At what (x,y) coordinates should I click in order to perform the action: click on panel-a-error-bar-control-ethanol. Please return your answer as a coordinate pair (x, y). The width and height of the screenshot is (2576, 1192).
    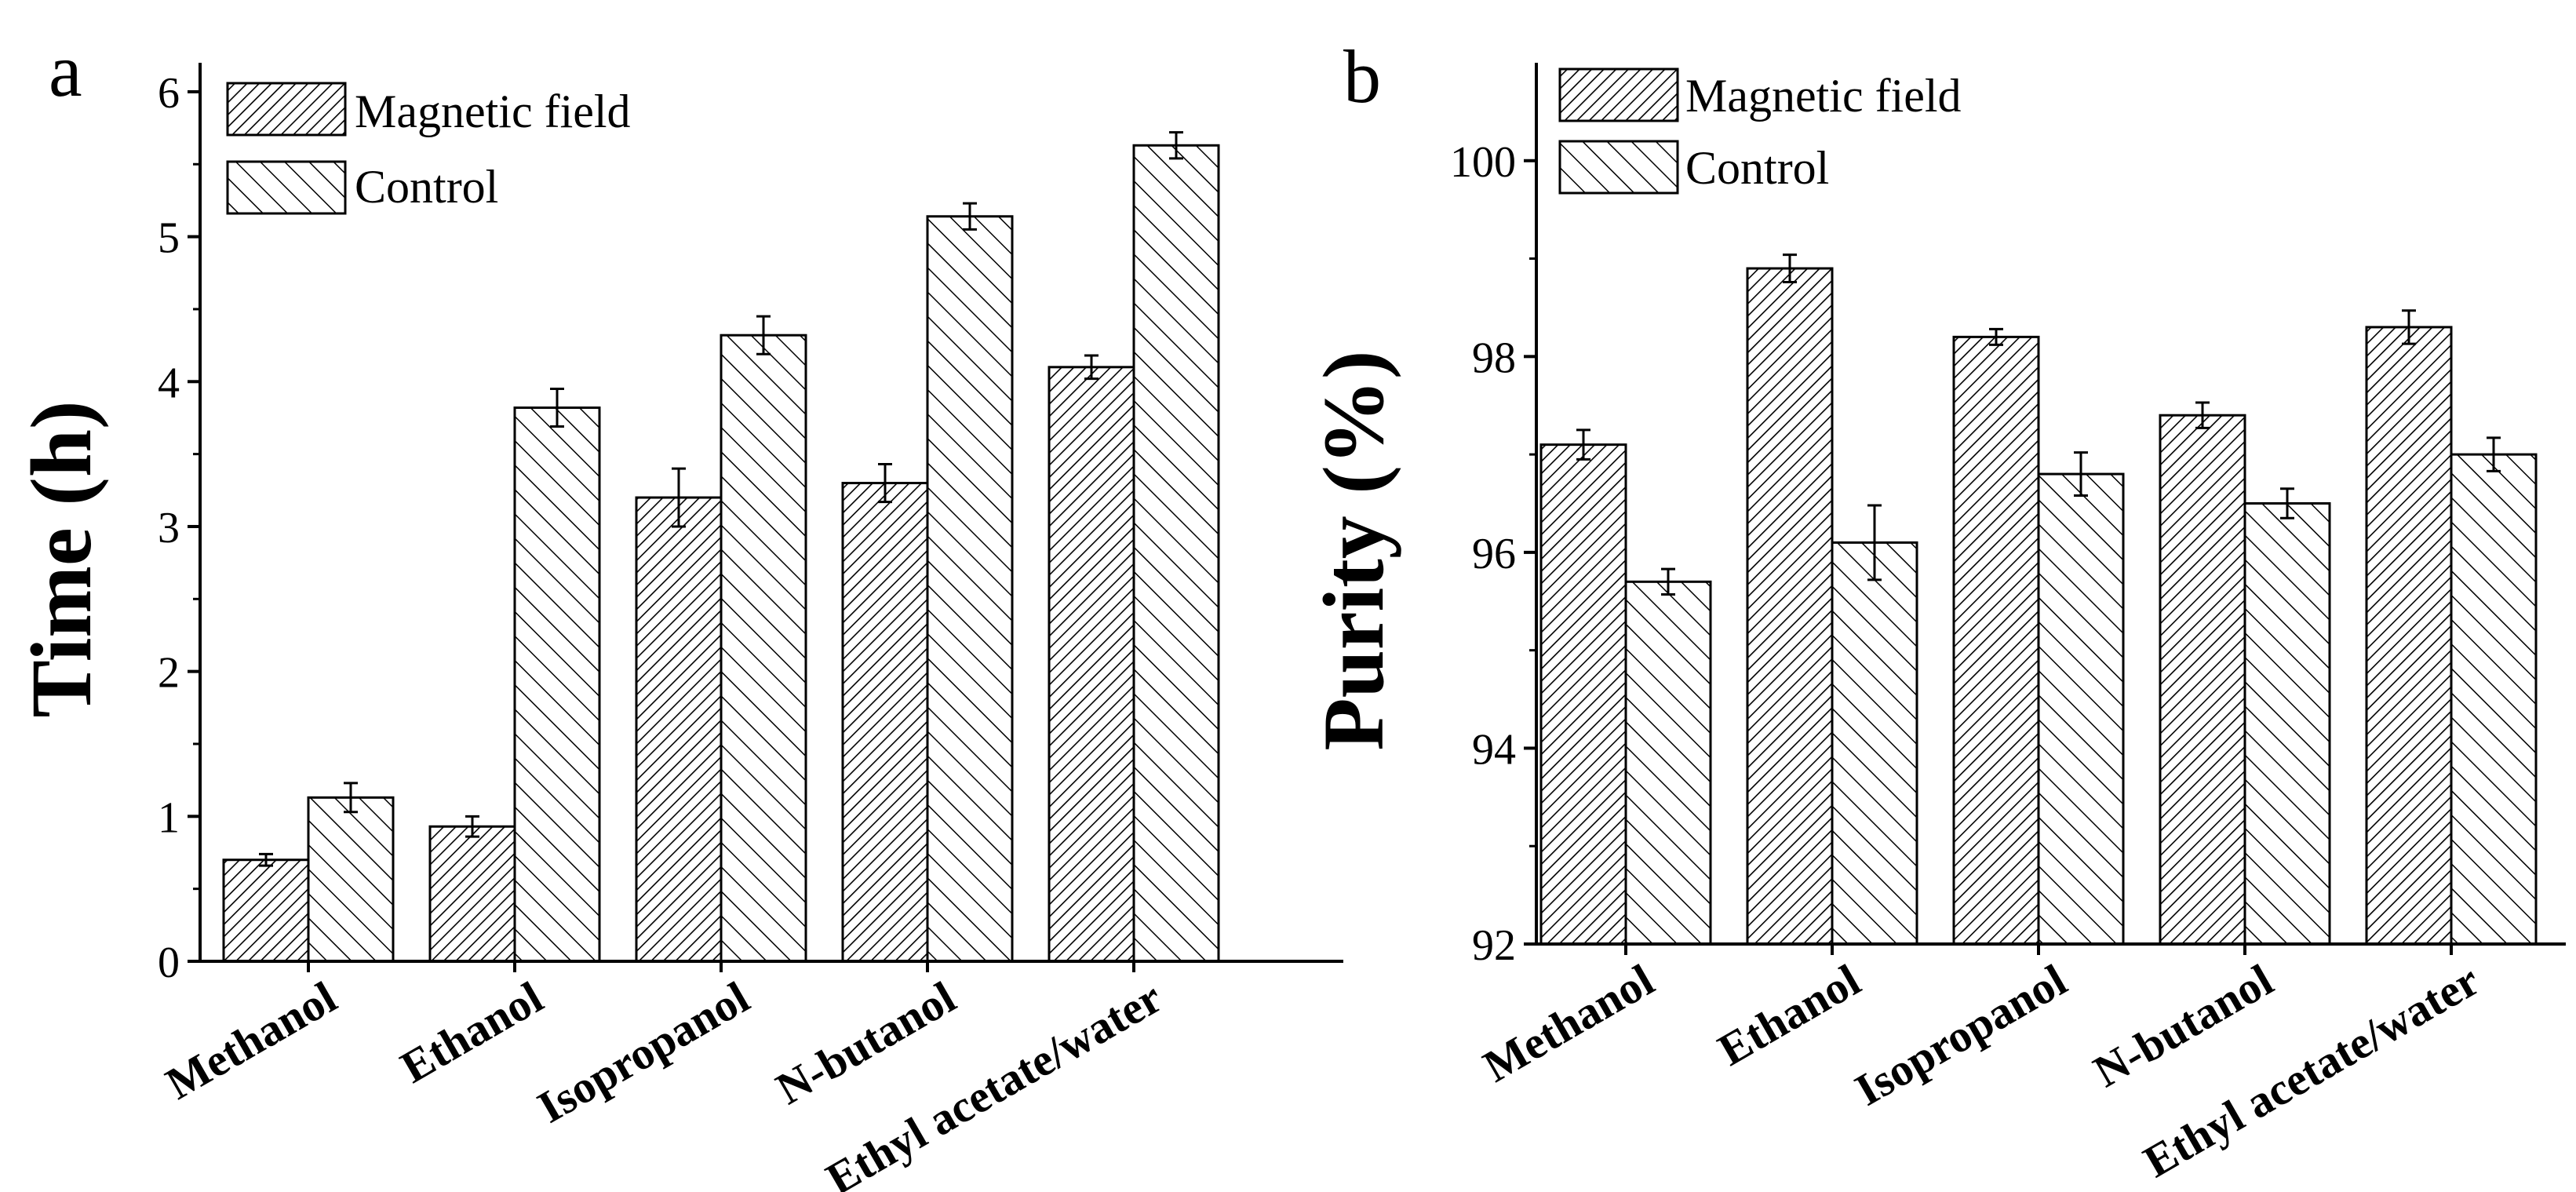
    Looking at the image, I should click on (557, 408).